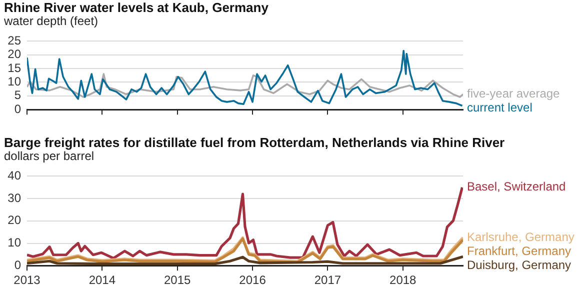  I want to click on y-axis-title: water depth (feet), so click(51, 21).